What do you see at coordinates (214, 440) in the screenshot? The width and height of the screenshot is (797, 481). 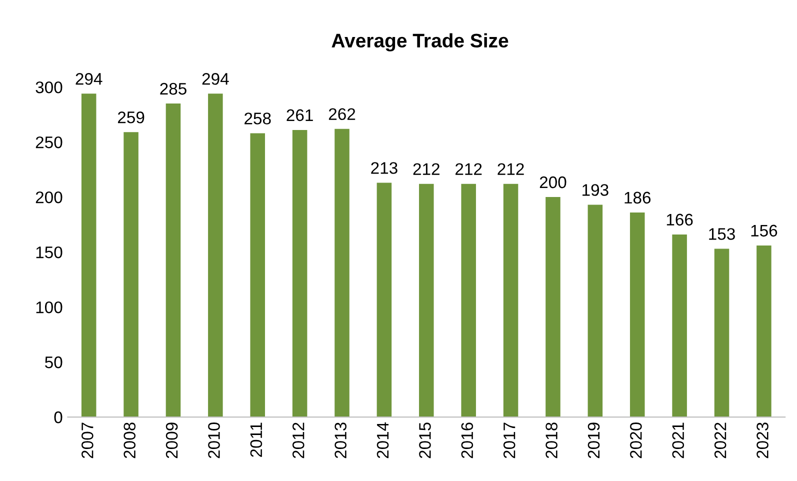 I see `x-tick-label: 2010` at bounding box center [214, 440].